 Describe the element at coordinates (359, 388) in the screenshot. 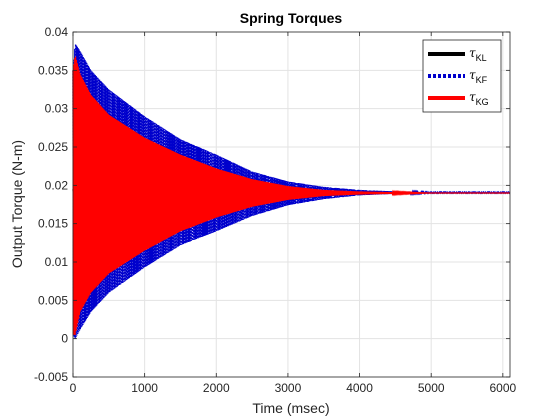

I see `x-tick-label: 4000` at that location.